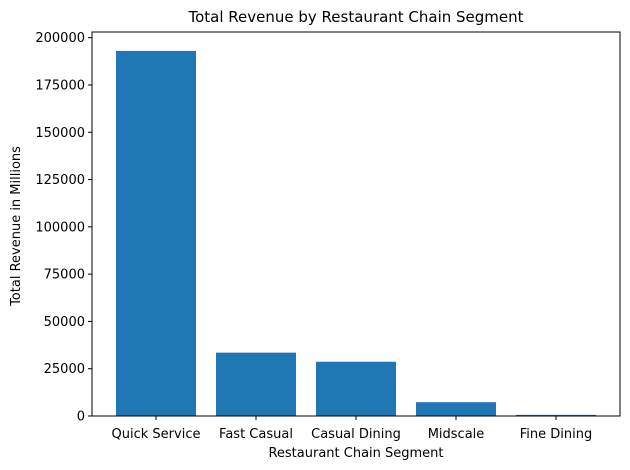 The height and width of the screenshot is (470, 630). I want to click on y-tick-label: 0, so click(81, 417).